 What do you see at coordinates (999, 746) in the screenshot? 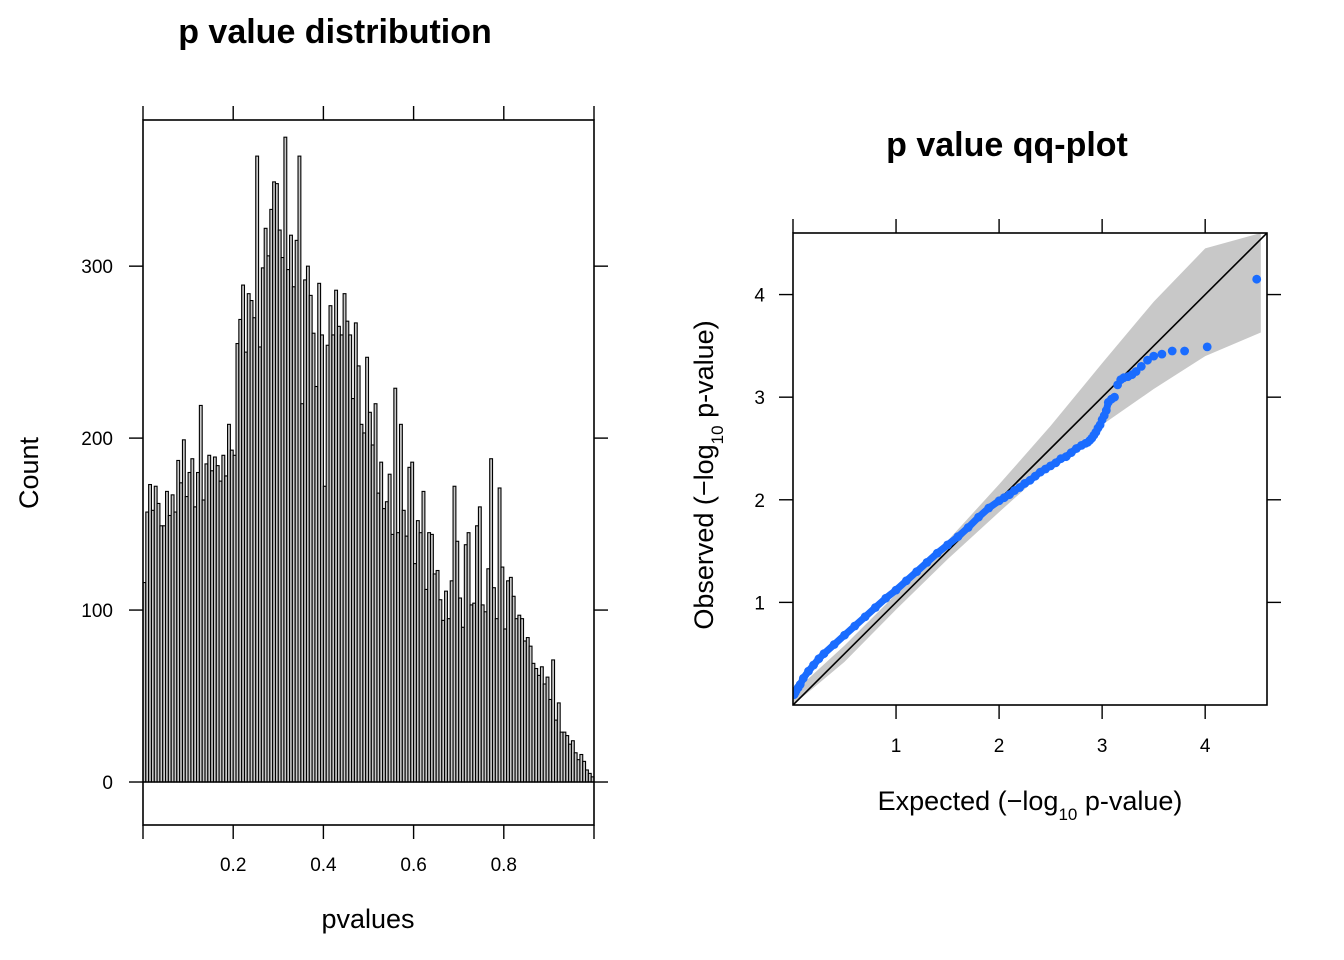
I see `qq-x-tick-label: 2` at bounding box center [999, 746].